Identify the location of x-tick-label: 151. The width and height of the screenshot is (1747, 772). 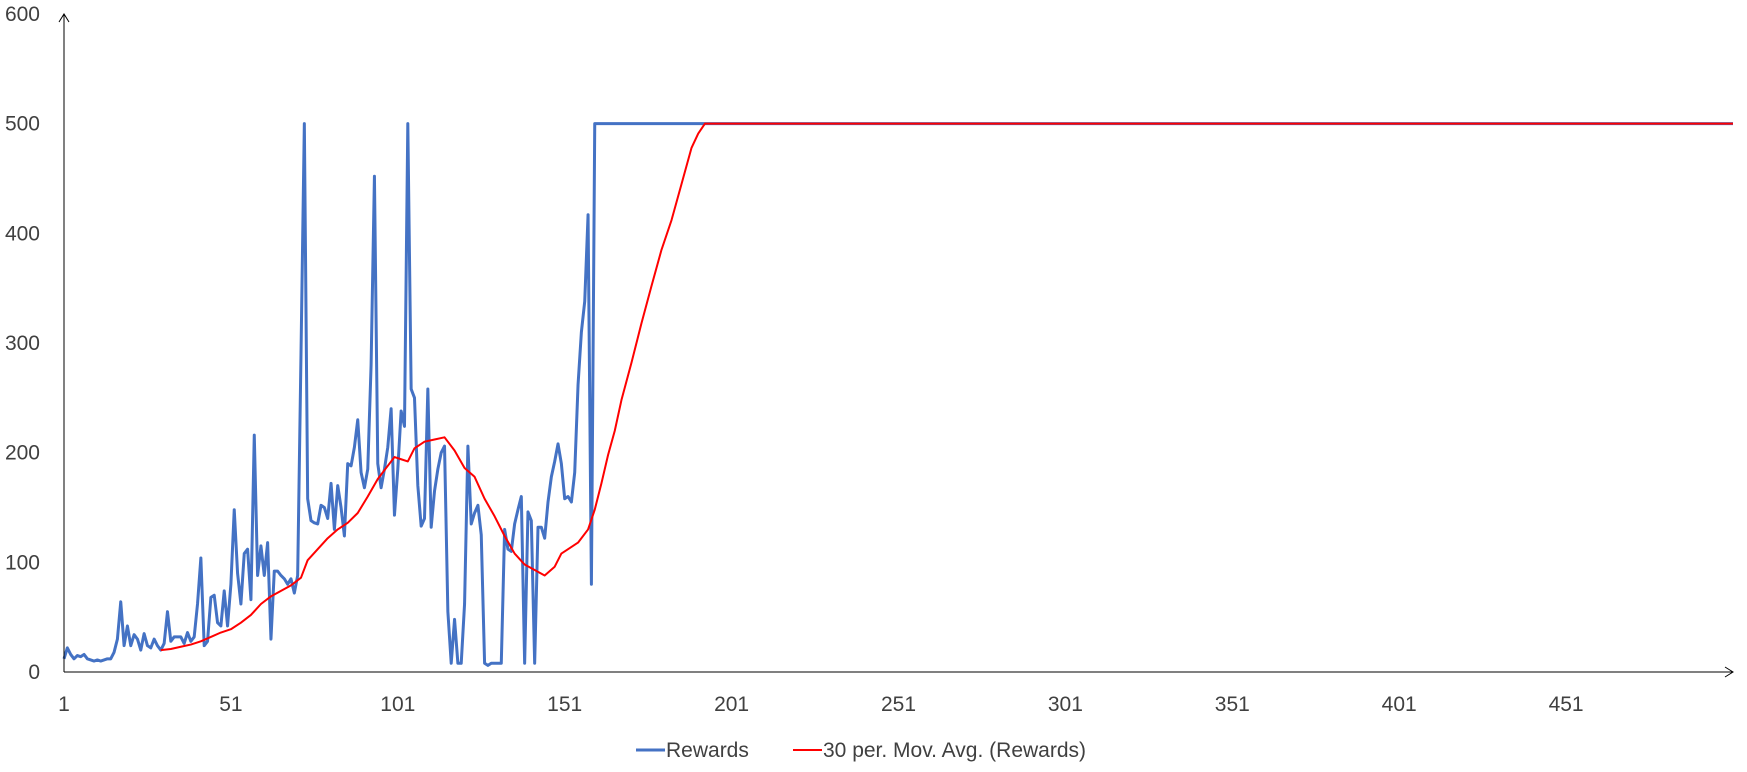
(564, 704).